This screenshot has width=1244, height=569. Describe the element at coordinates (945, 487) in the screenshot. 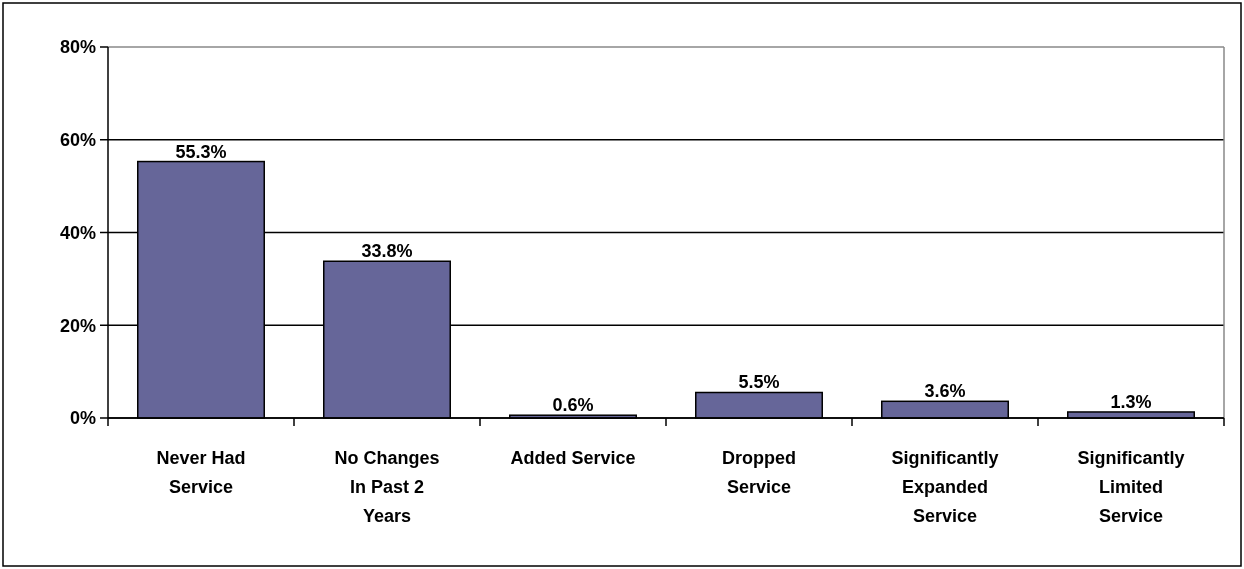

I see `x-tick-label: Significantly Expanded Service` at that location.